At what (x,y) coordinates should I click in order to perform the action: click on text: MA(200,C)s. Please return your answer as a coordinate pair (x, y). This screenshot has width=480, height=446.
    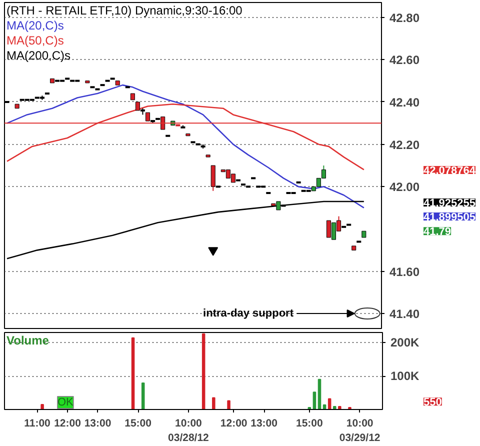
    Looking at the image, I should click on (38, 55).